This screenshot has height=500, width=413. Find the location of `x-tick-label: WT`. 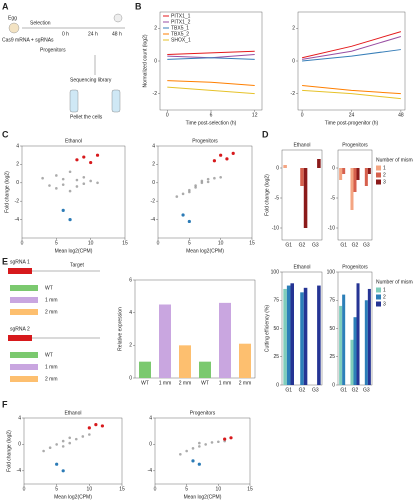

x-tick-label: WT is located at coordinates (205, 383).